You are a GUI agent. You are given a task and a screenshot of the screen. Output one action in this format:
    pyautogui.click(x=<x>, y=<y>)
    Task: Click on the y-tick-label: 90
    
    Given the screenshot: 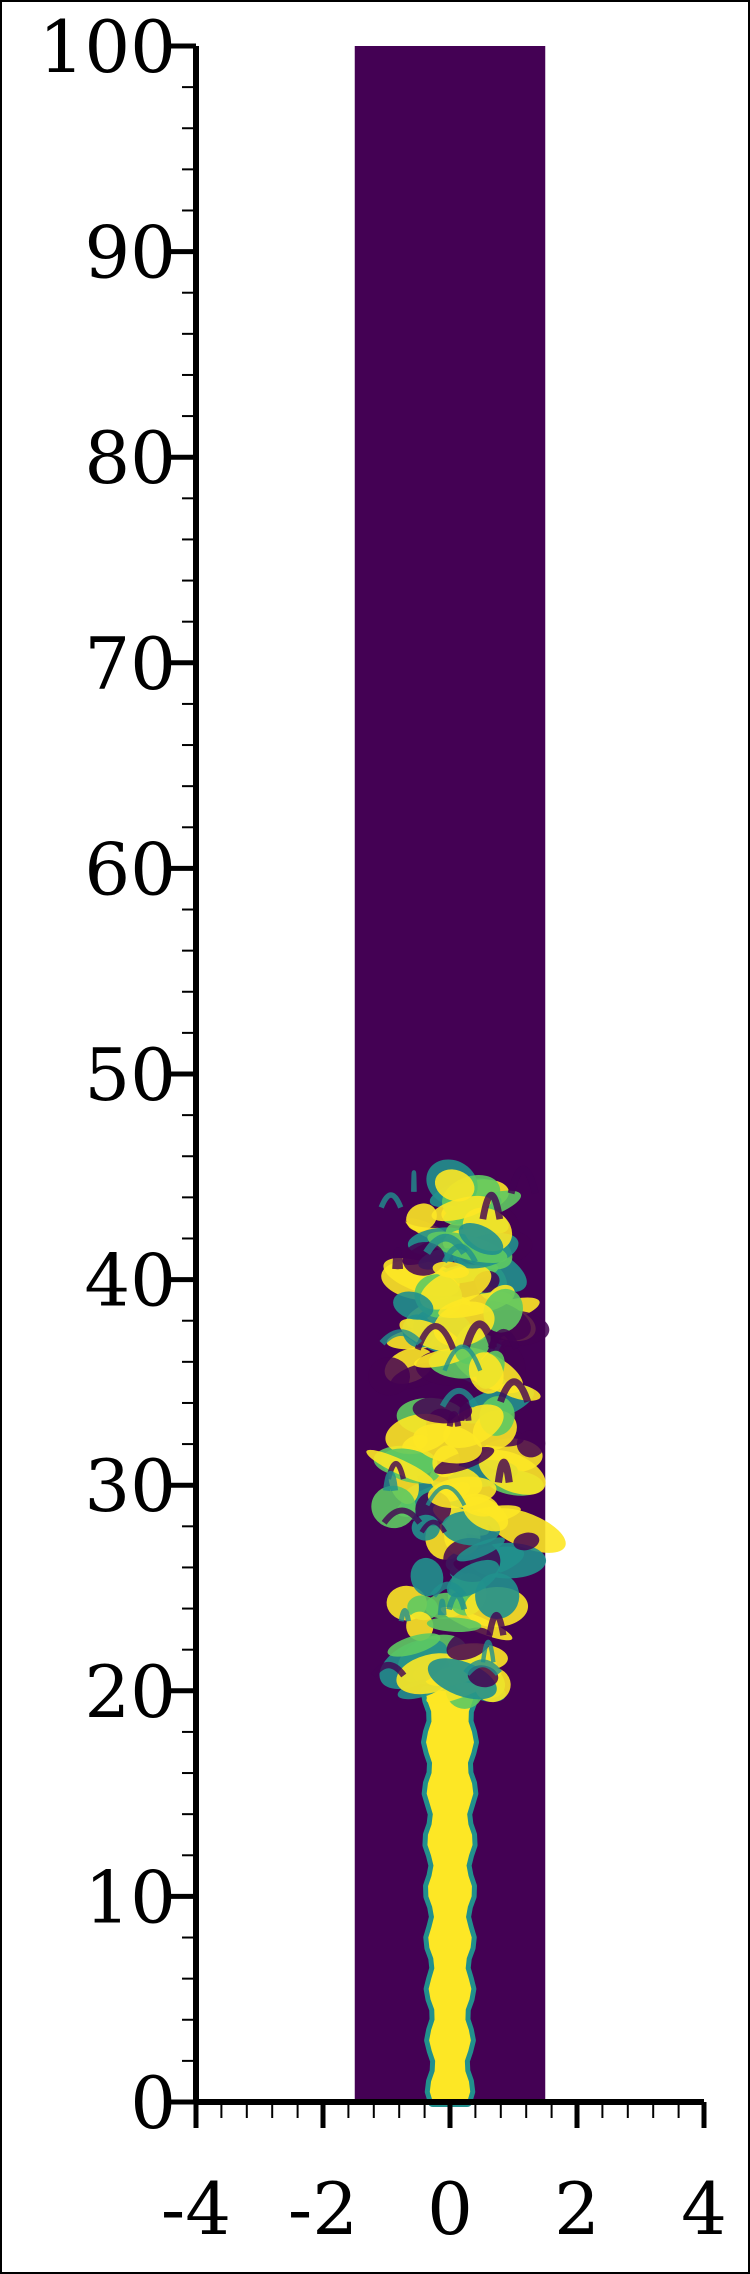 What is the action you would take?
    pyautogui.click(x=130, y=253)
    